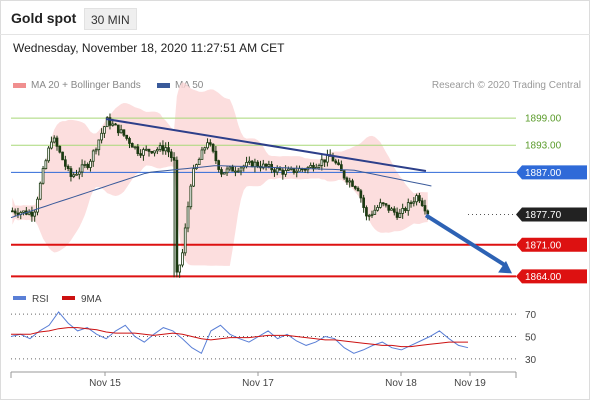  What do you see at coordinates (239, 337) in the screenshot?
I see `rsi-ma-line` at bounding box center [239, 337].